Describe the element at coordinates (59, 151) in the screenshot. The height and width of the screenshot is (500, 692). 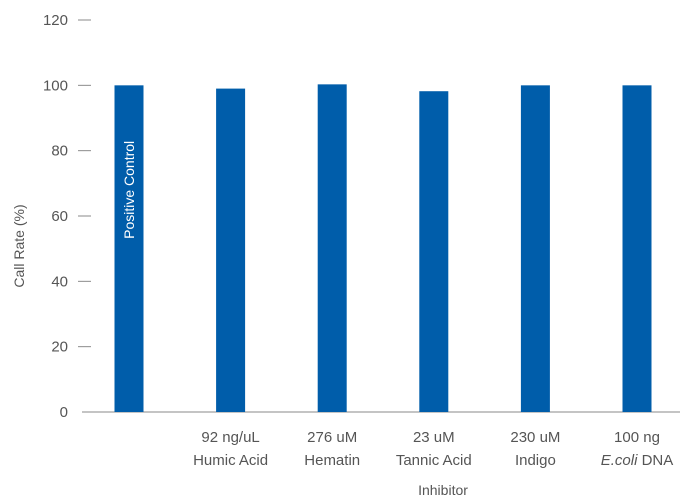
I see `y-tick-label: 80` at that location.